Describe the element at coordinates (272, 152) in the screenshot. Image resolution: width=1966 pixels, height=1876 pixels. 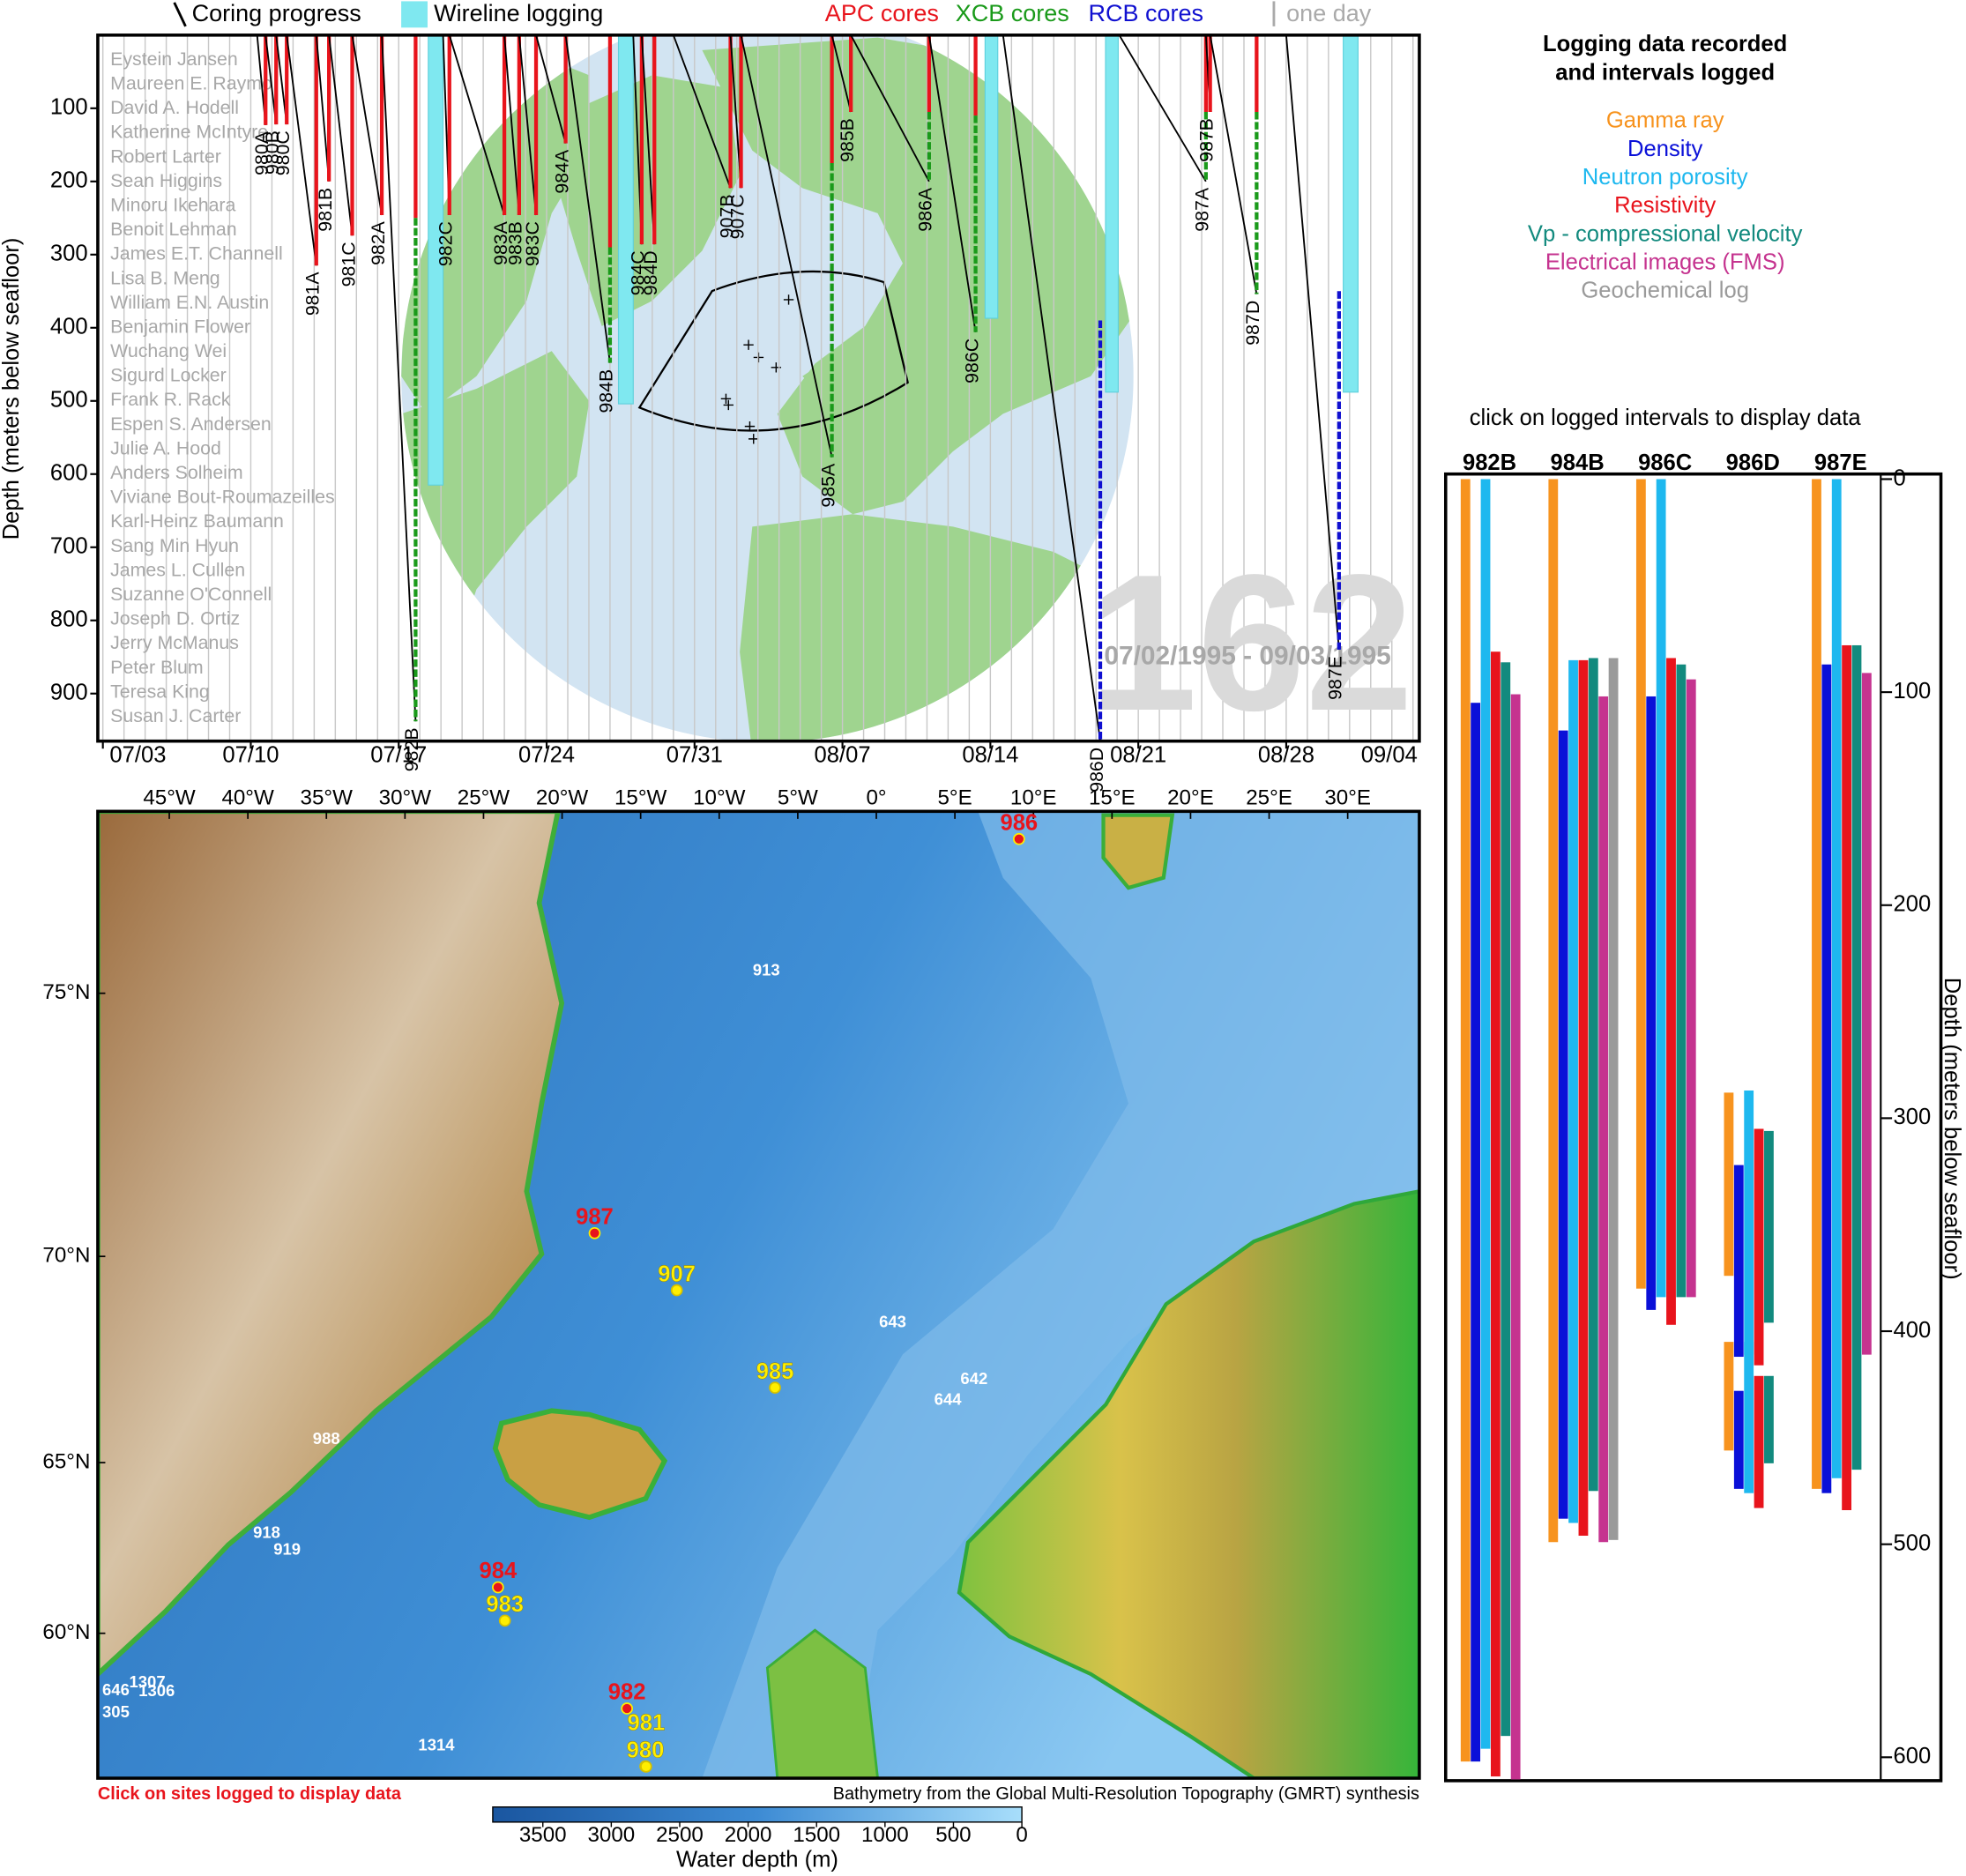
I see `hole-label: 980B` at that location.